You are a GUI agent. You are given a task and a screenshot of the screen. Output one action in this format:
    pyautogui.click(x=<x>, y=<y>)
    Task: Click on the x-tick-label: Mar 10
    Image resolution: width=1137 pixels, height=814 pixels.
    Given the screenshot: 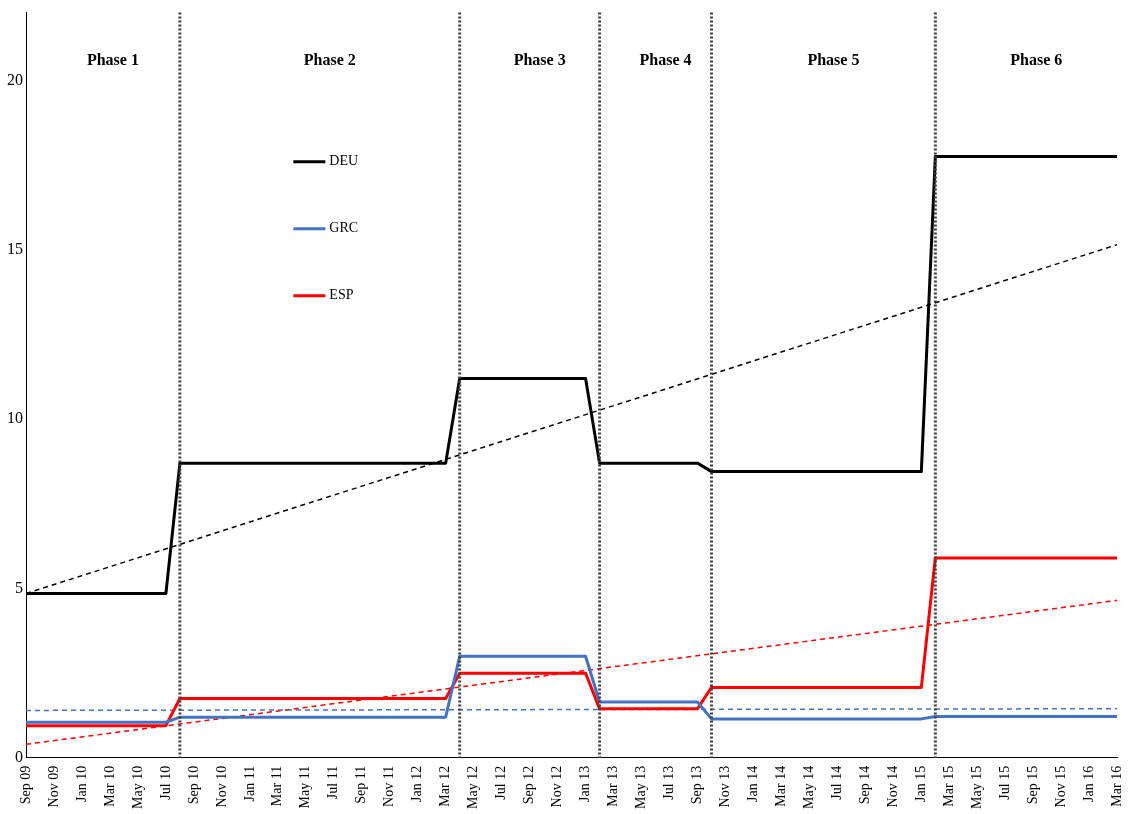 What is the action you would take?
    pyautogui.click(x=109, y=786)
    